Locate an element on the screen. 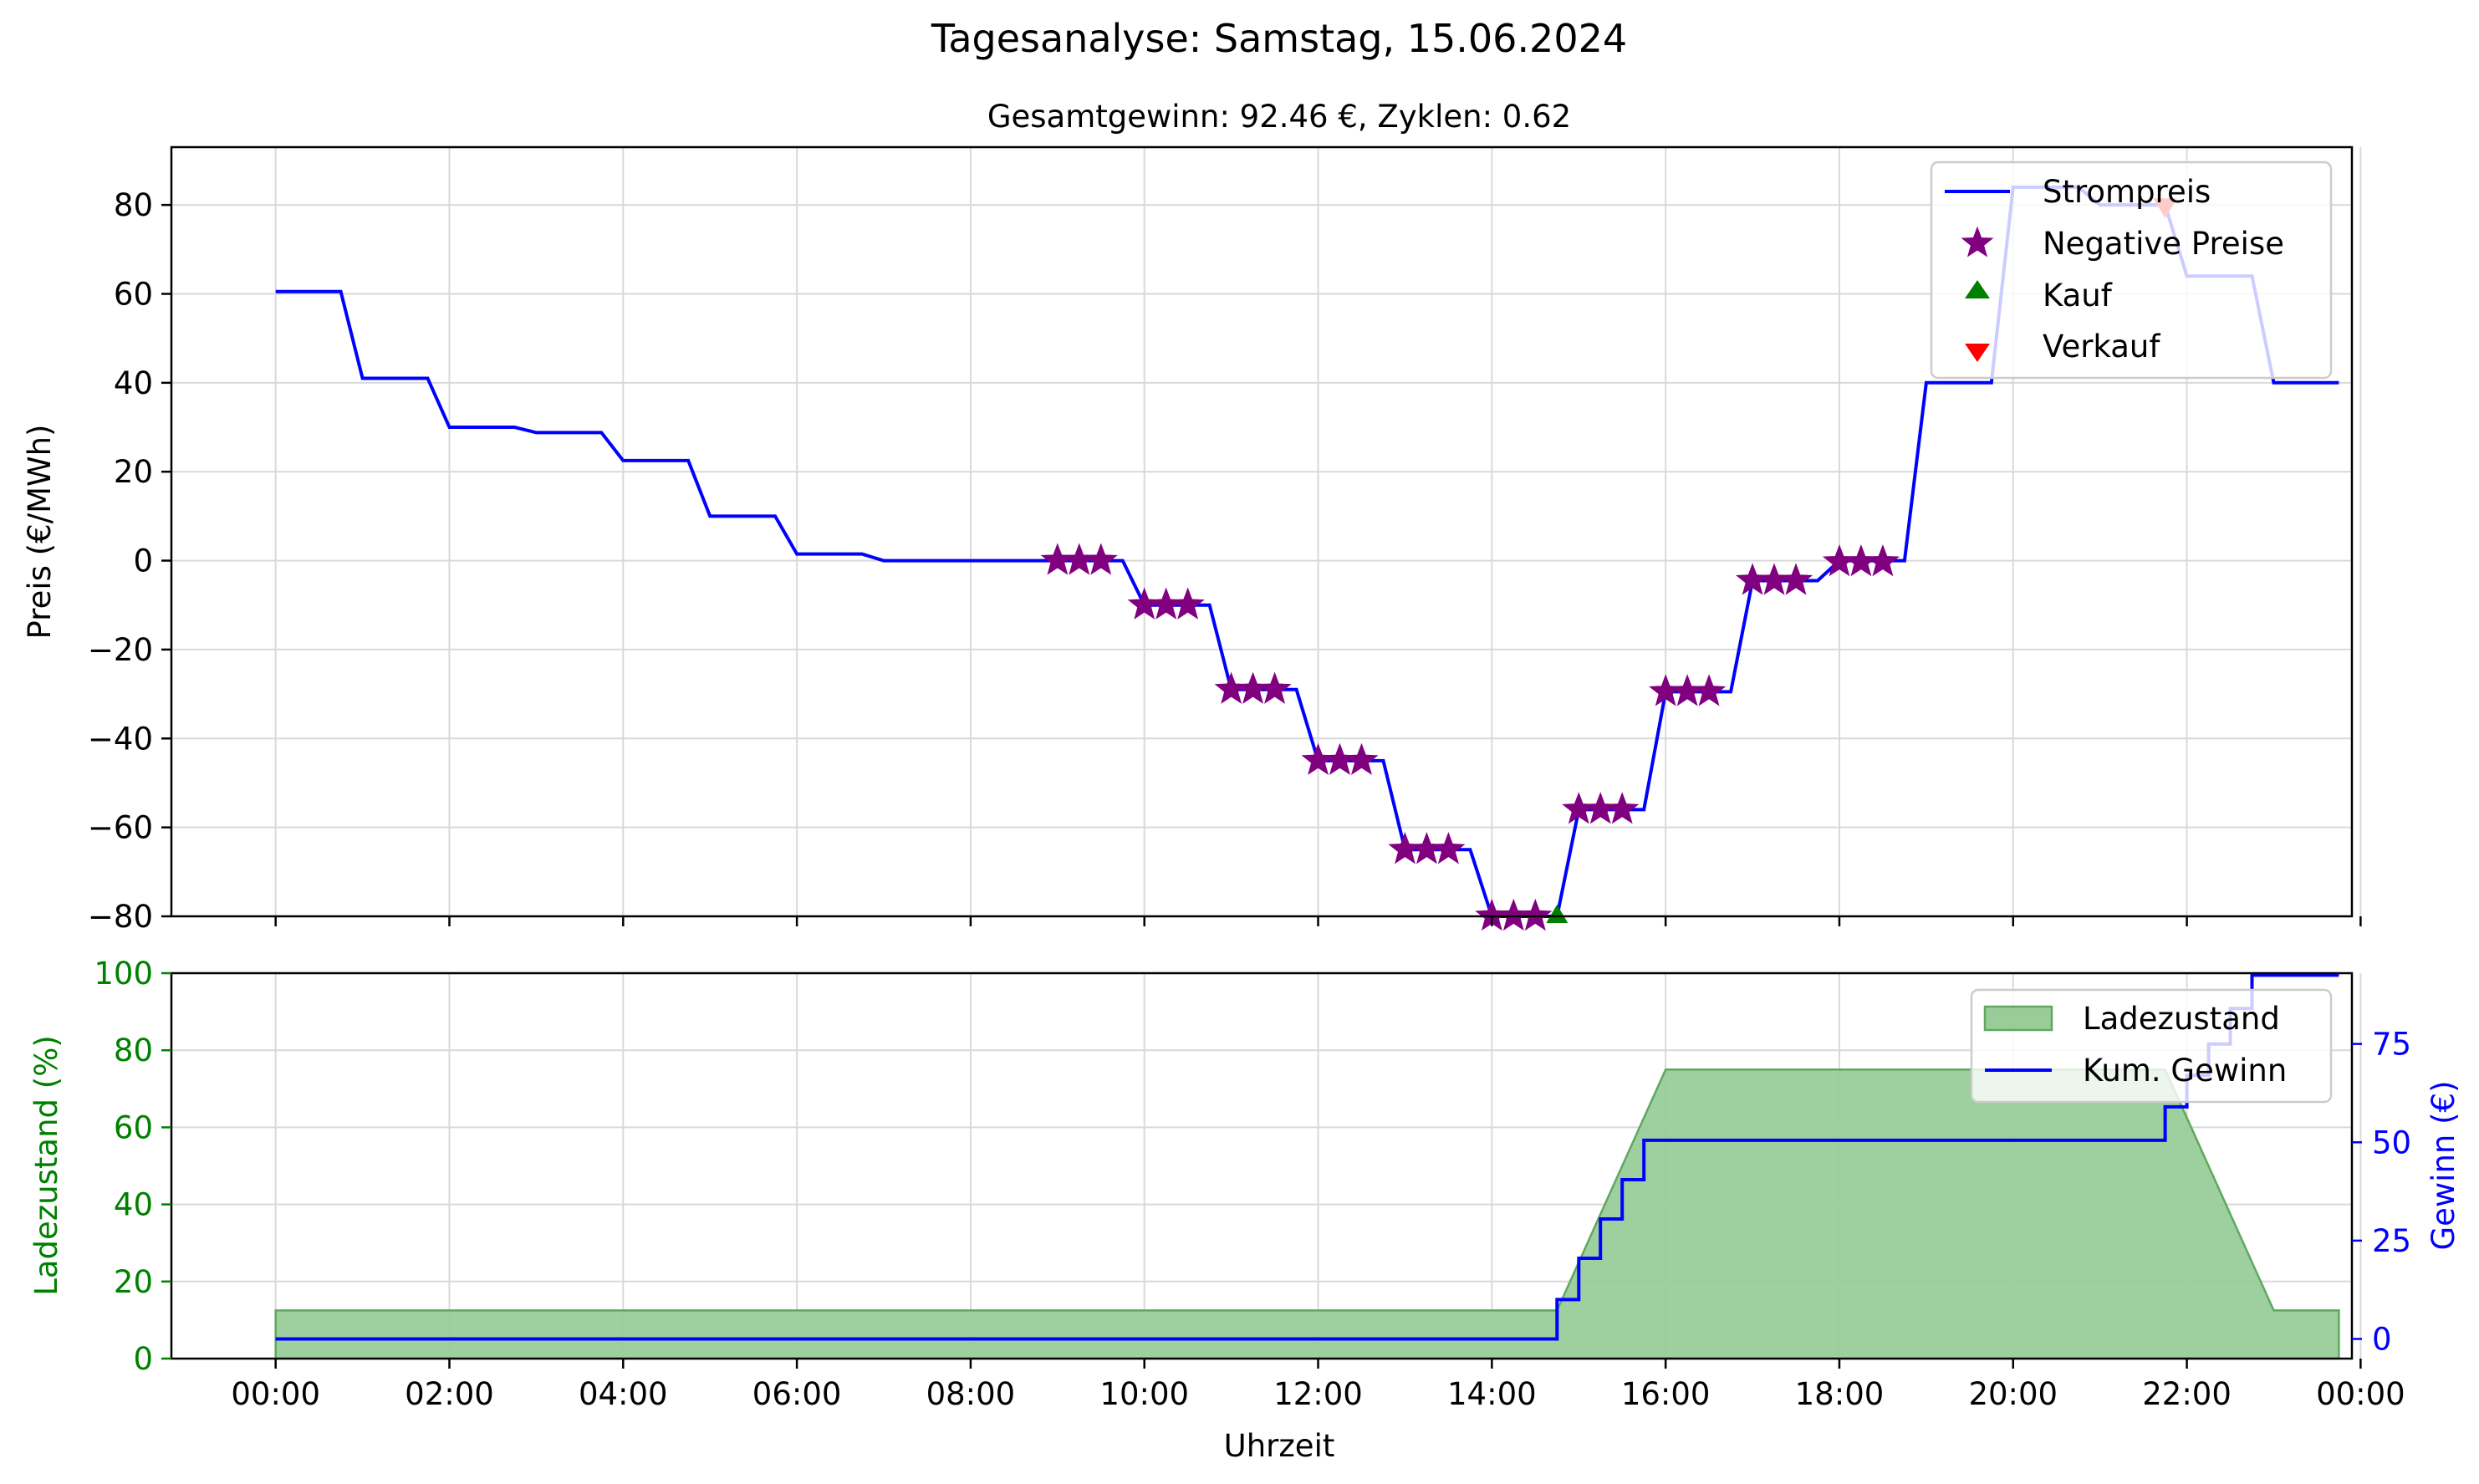 The image size is (2479, 1484). profit-y-tick-label: 0 is located at coordinates (2382, 1339).